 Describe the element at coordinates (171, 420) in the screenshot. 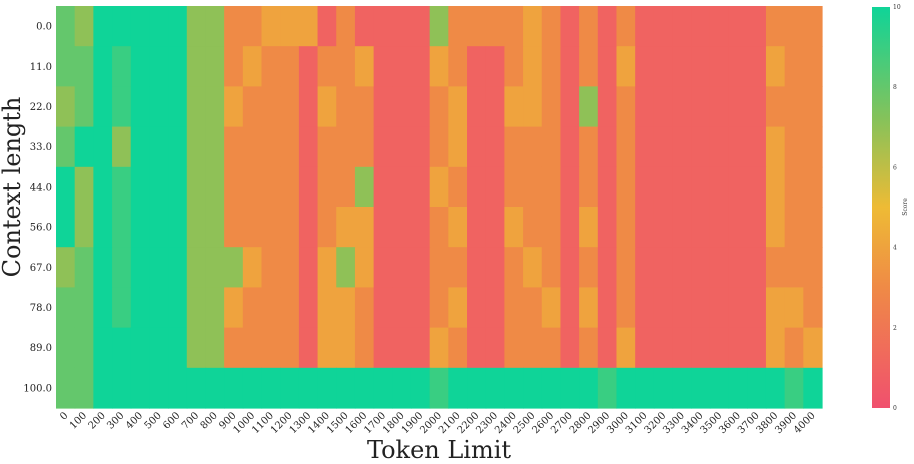

I see `x-tick-label: 600` at that location.